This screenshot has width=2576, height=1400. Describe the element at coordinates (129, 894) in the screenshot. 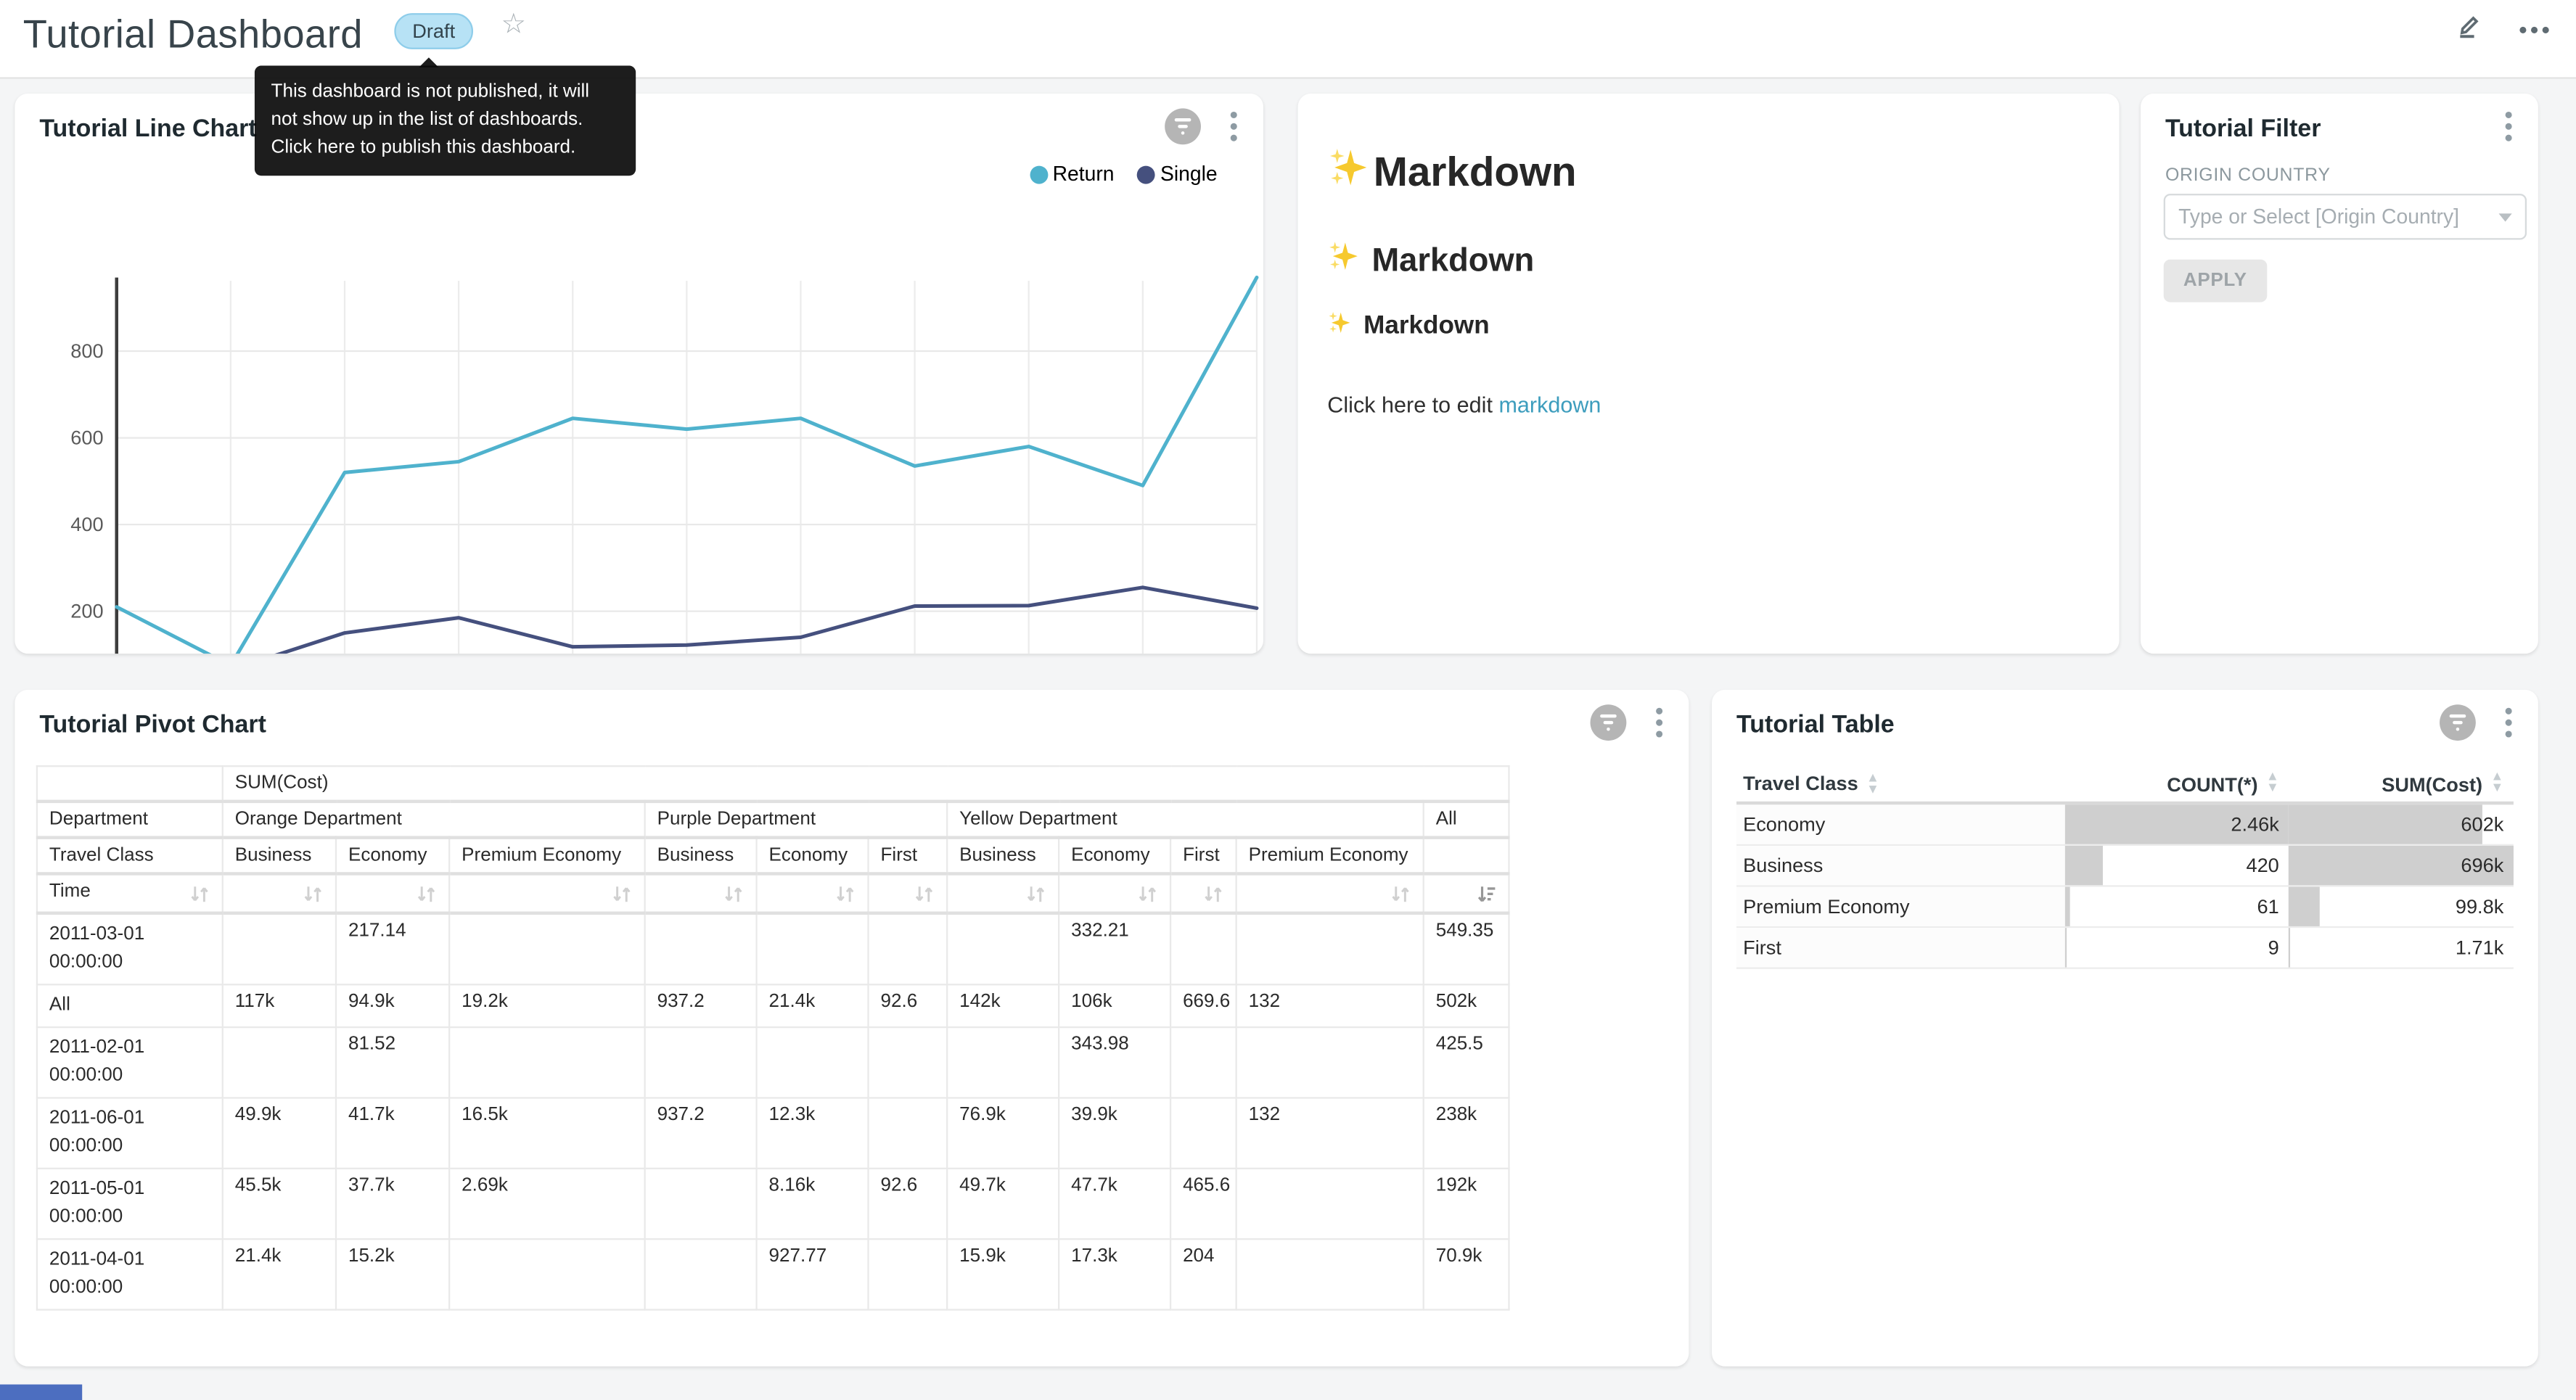

I see `pivot-time-label: Time` at that location.